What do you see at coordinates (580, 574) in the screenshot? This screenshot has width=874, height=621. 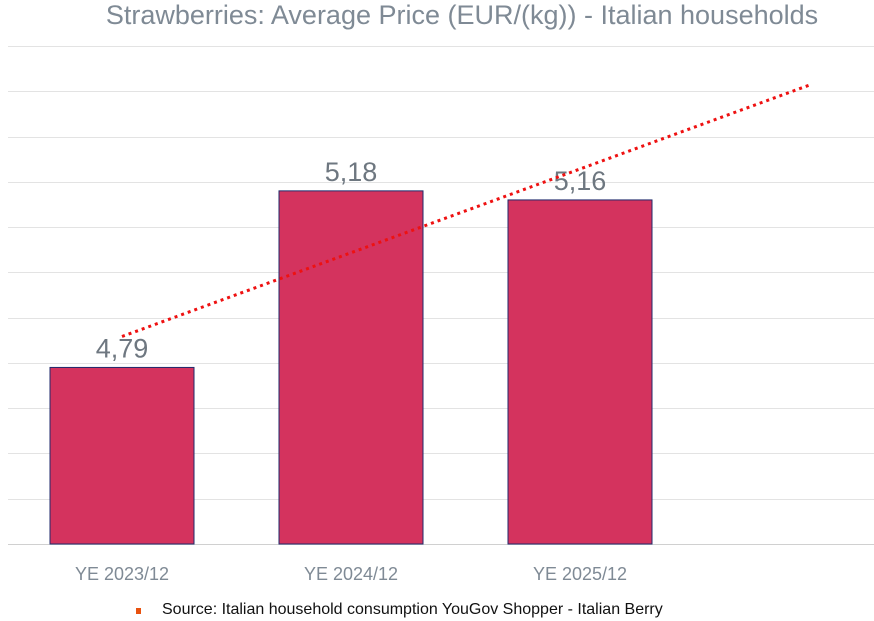 I see `x-tick-label: YE 2025/12` at bounding box center [580, 574].